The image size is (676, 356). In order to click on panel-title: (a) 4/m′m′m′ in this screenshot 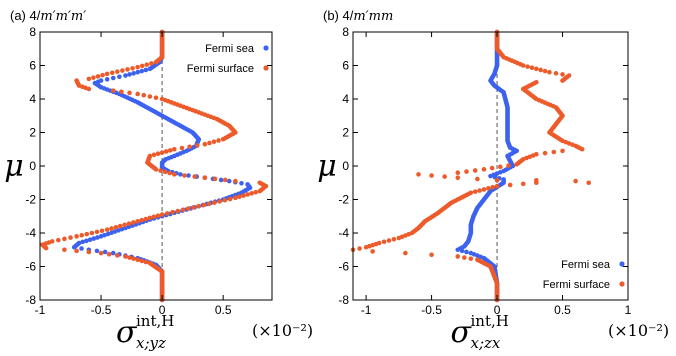, I will do `click(48, 16)`.